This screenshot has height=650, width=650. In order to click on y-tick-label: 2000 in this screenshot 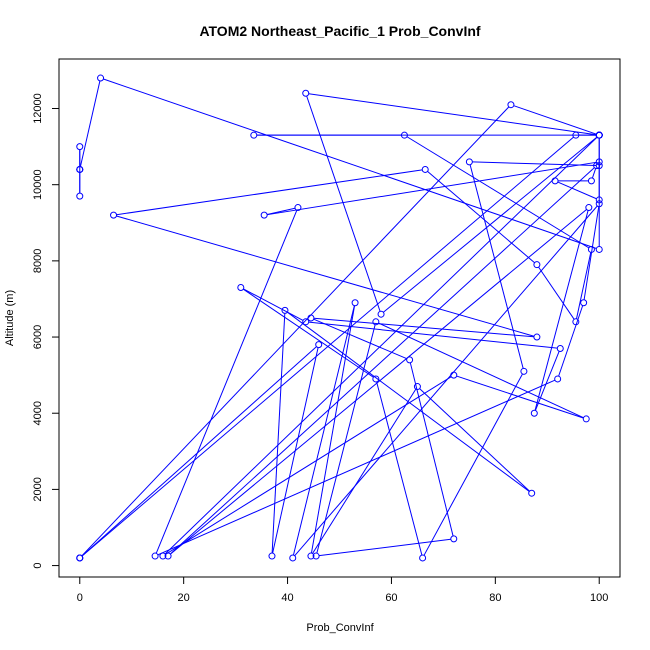, I will do `click(38, 489)`.